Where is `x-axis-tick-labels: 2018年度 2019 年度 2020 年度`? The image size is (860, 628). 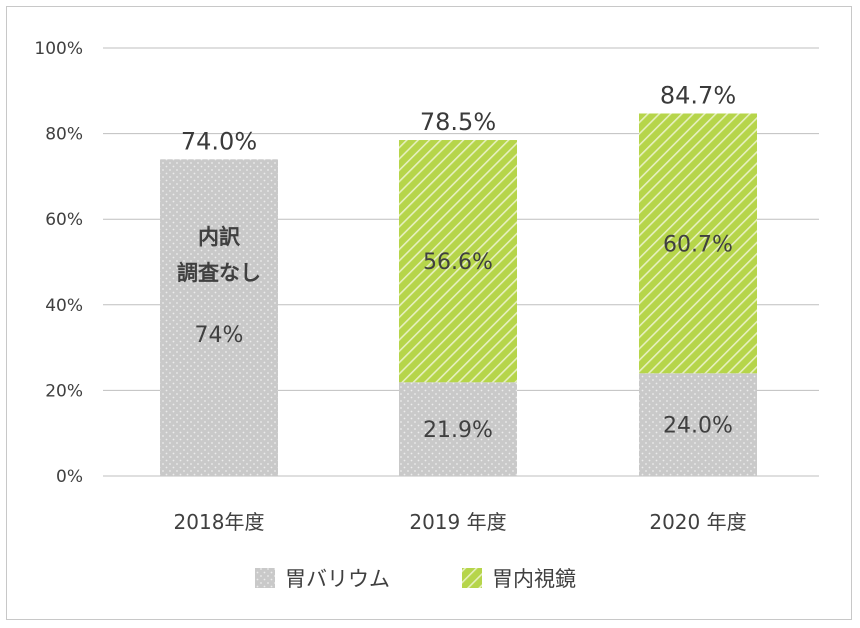 x-axis-tick-labels: 2018年度 2019 年度 2020 年度 is located at coordinates (460, 522).